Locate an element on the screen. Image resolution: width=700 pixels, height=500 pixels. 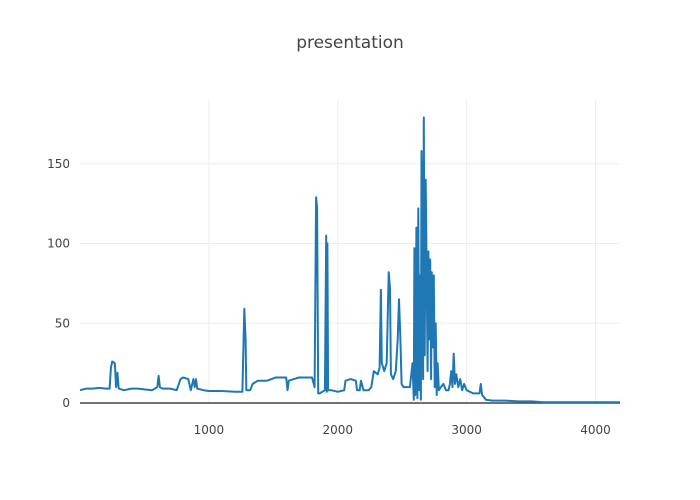
y-tick-label: 100 is located at coordinates (58, 244).